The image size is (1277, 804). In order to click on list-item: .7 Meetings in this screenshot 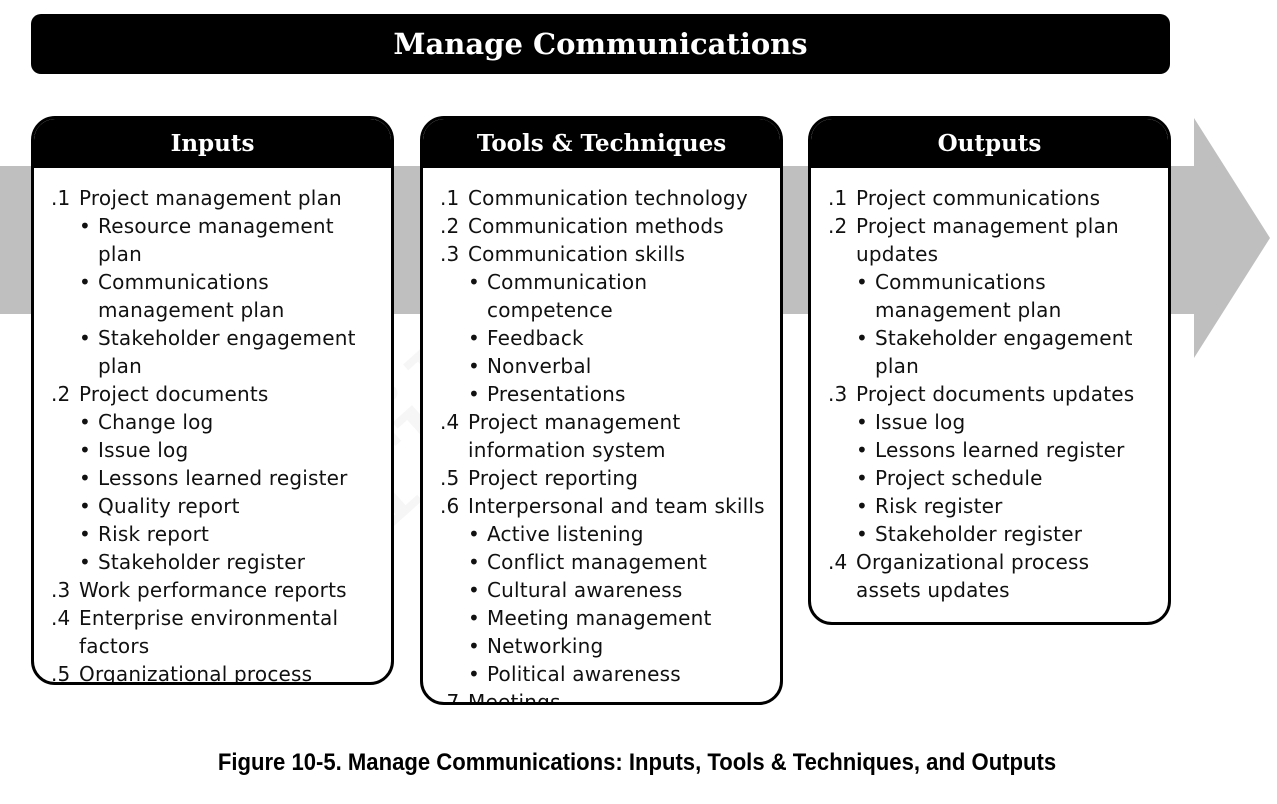, I will do `click(606, 696)`.